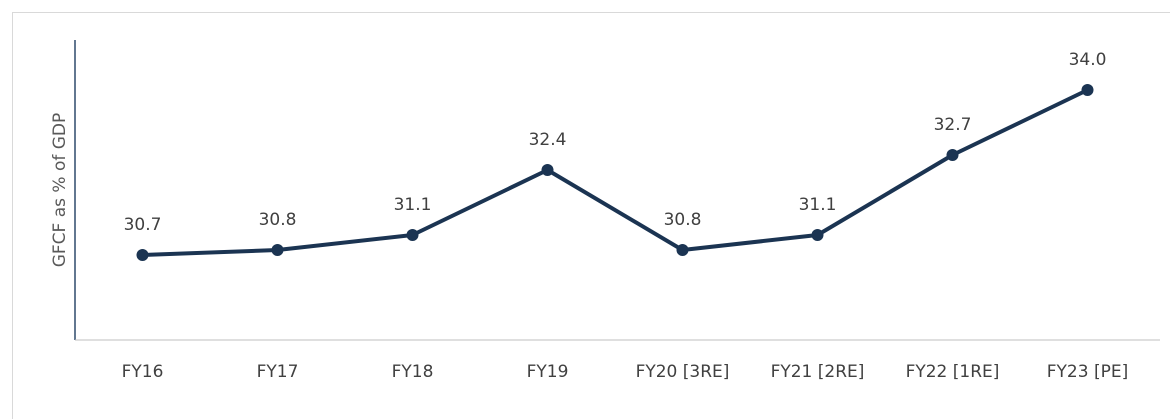 This screenshot has width=1170, height=419. What do you see at coordinates (548, 372) in the screenshot?
I see `x-tick-label: FY19` at bounding box center [548, 372].